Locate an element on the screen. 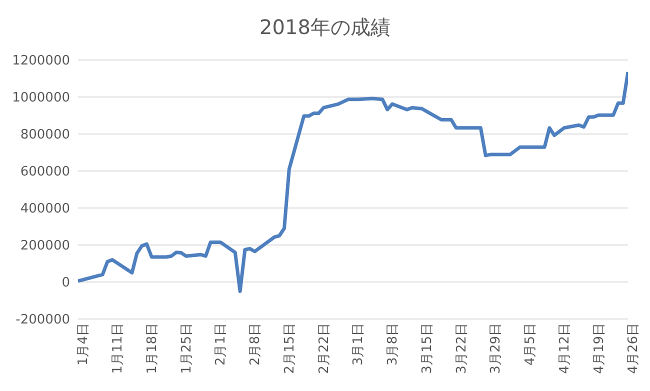 The image size is (650, 391). y-tick-label: 200000 is located at coordinates (45, 246).